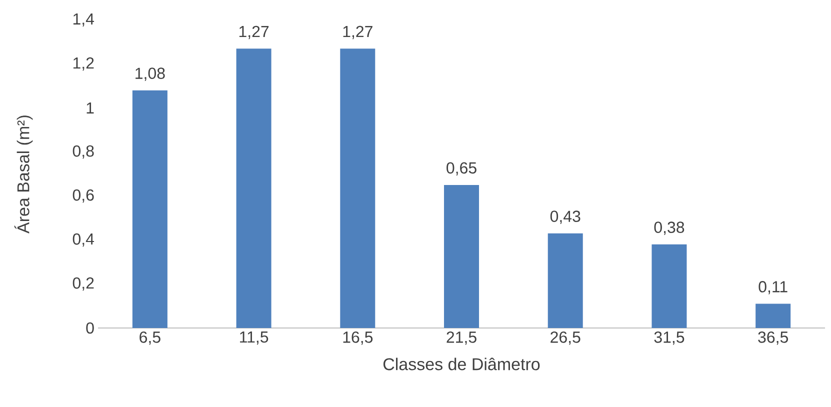 Image resolution: width=831 pixels, height=407 pixels. I want to click on x-tick-label: 11,5, so click(254, 338).